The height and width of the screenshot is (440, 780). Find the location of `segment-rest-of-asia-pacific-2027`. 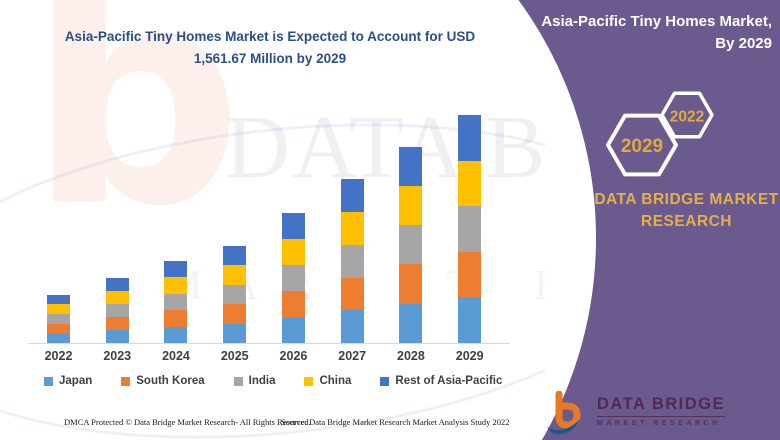

segment-rest-of-asia-pacific-2027 is located at coordinates (352, 196).